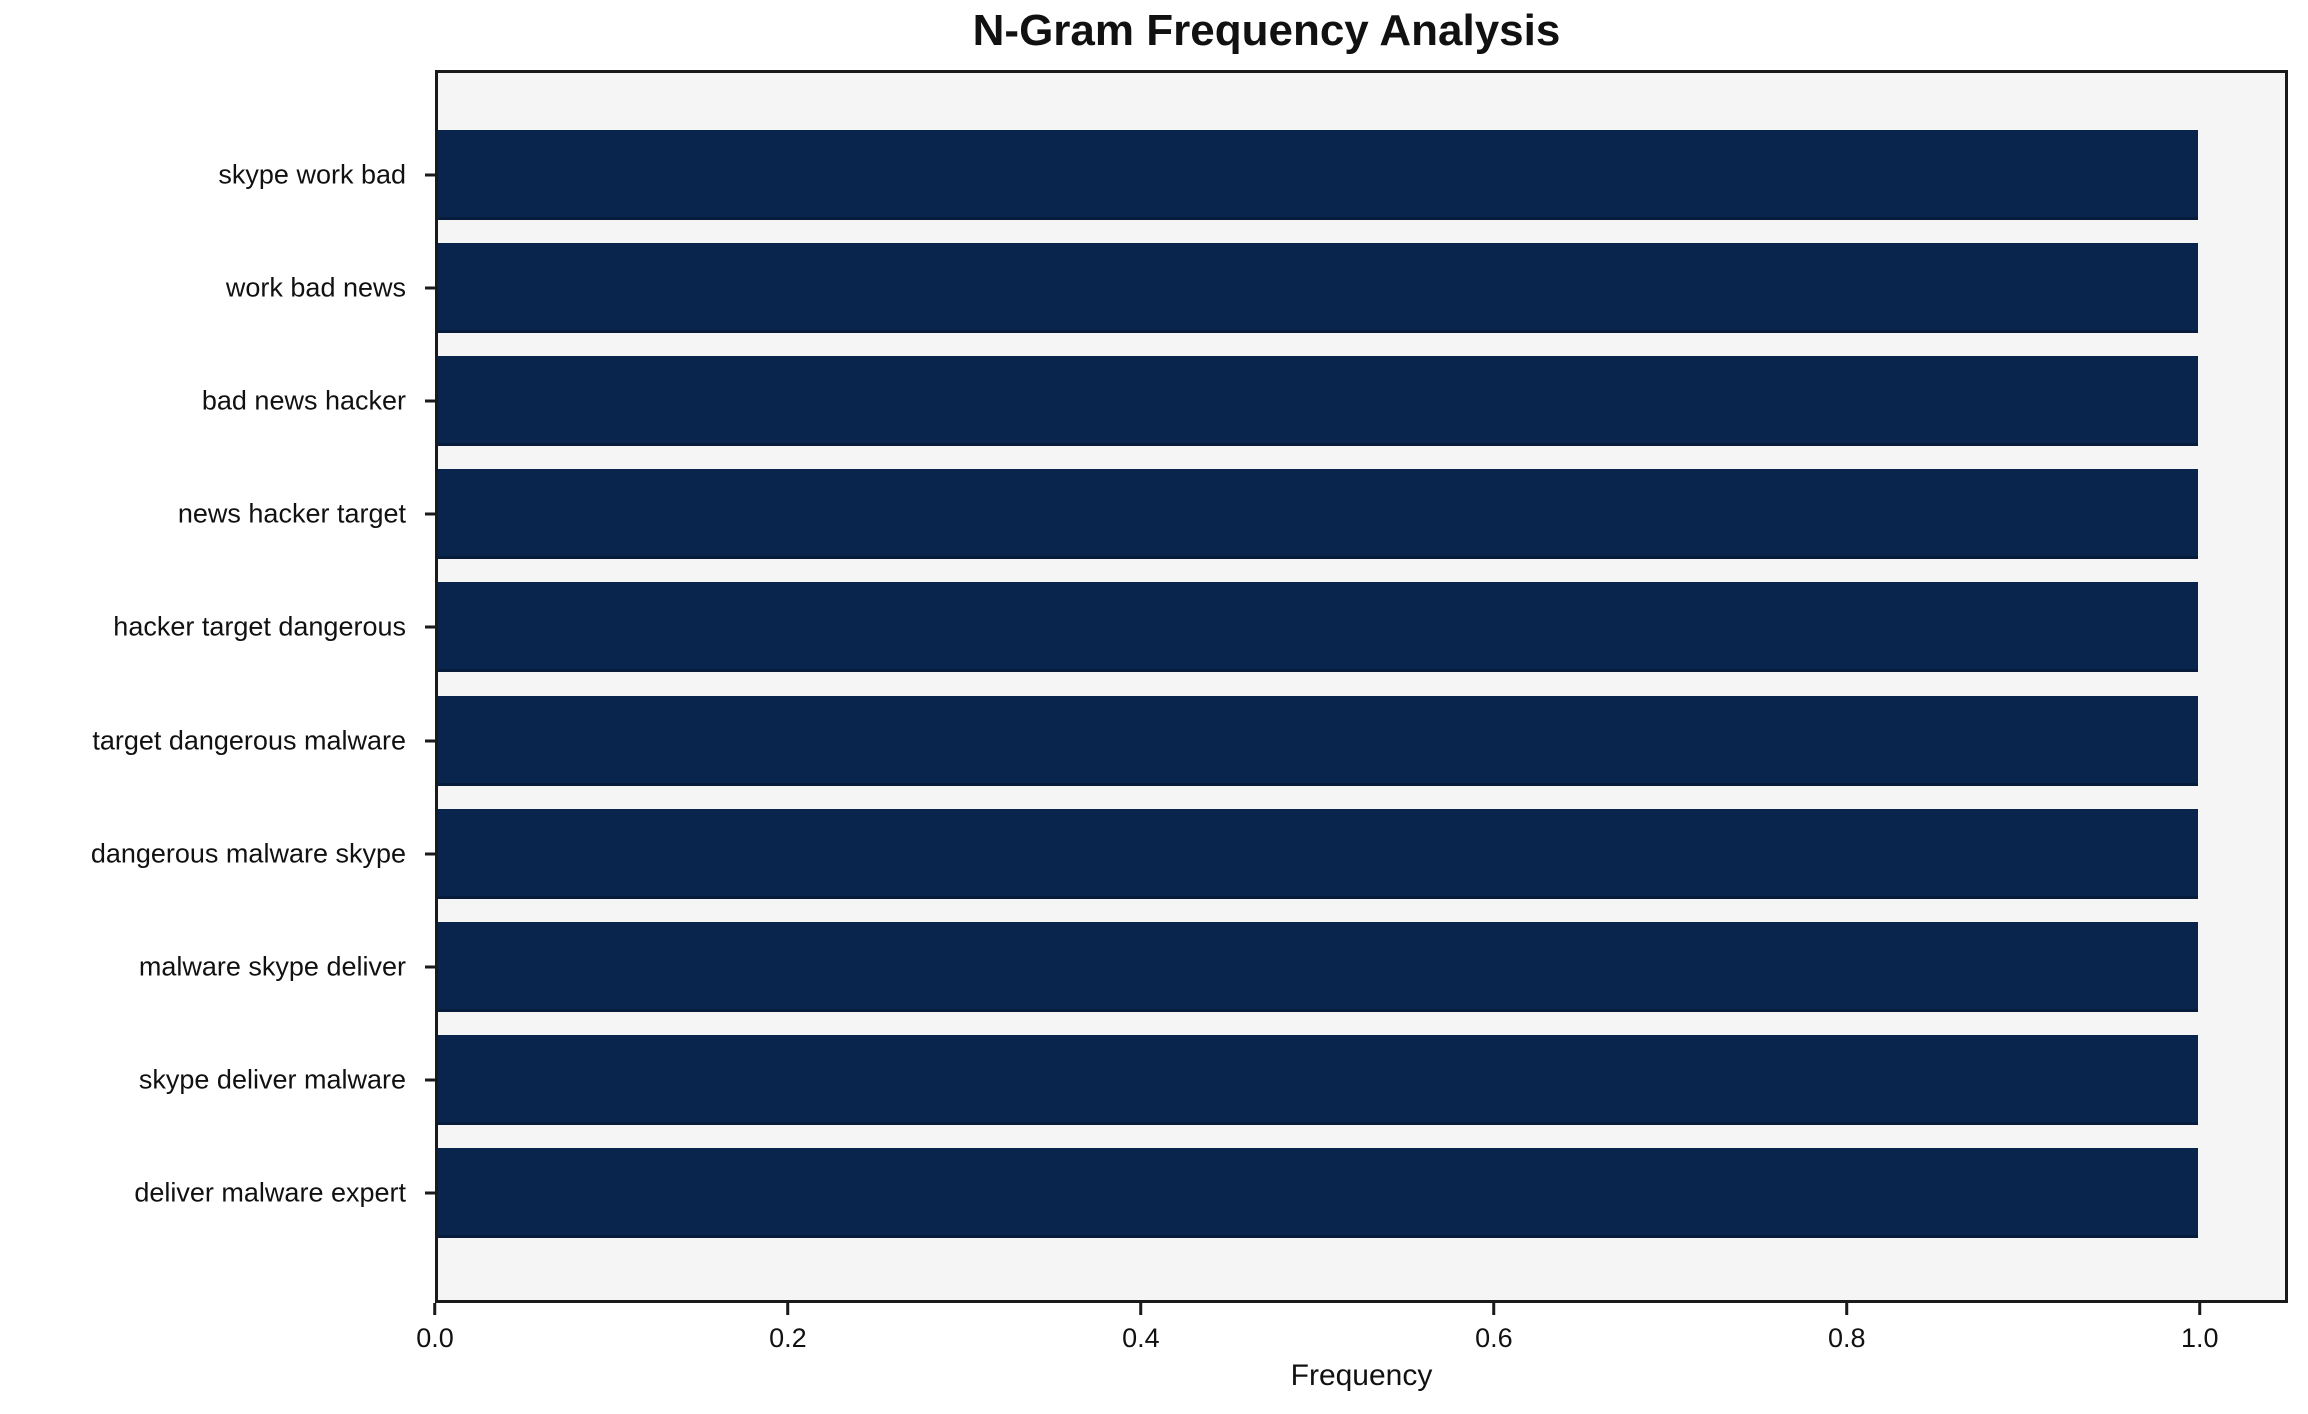 The height and width of the screenshot is (1414, 2308). What do you see at coordinates (303, 400) in the screenshot?
I see `y-tick-label: bad news hacker` at bounding box center [303, 400].